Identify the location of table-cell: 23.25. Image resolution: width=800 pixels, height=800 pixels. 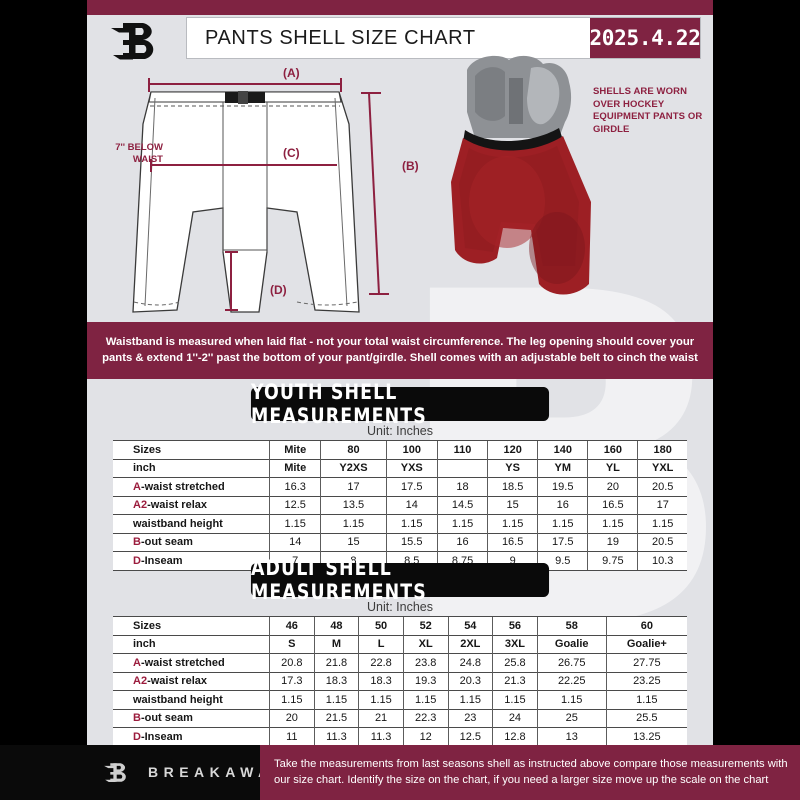
(646, 681).